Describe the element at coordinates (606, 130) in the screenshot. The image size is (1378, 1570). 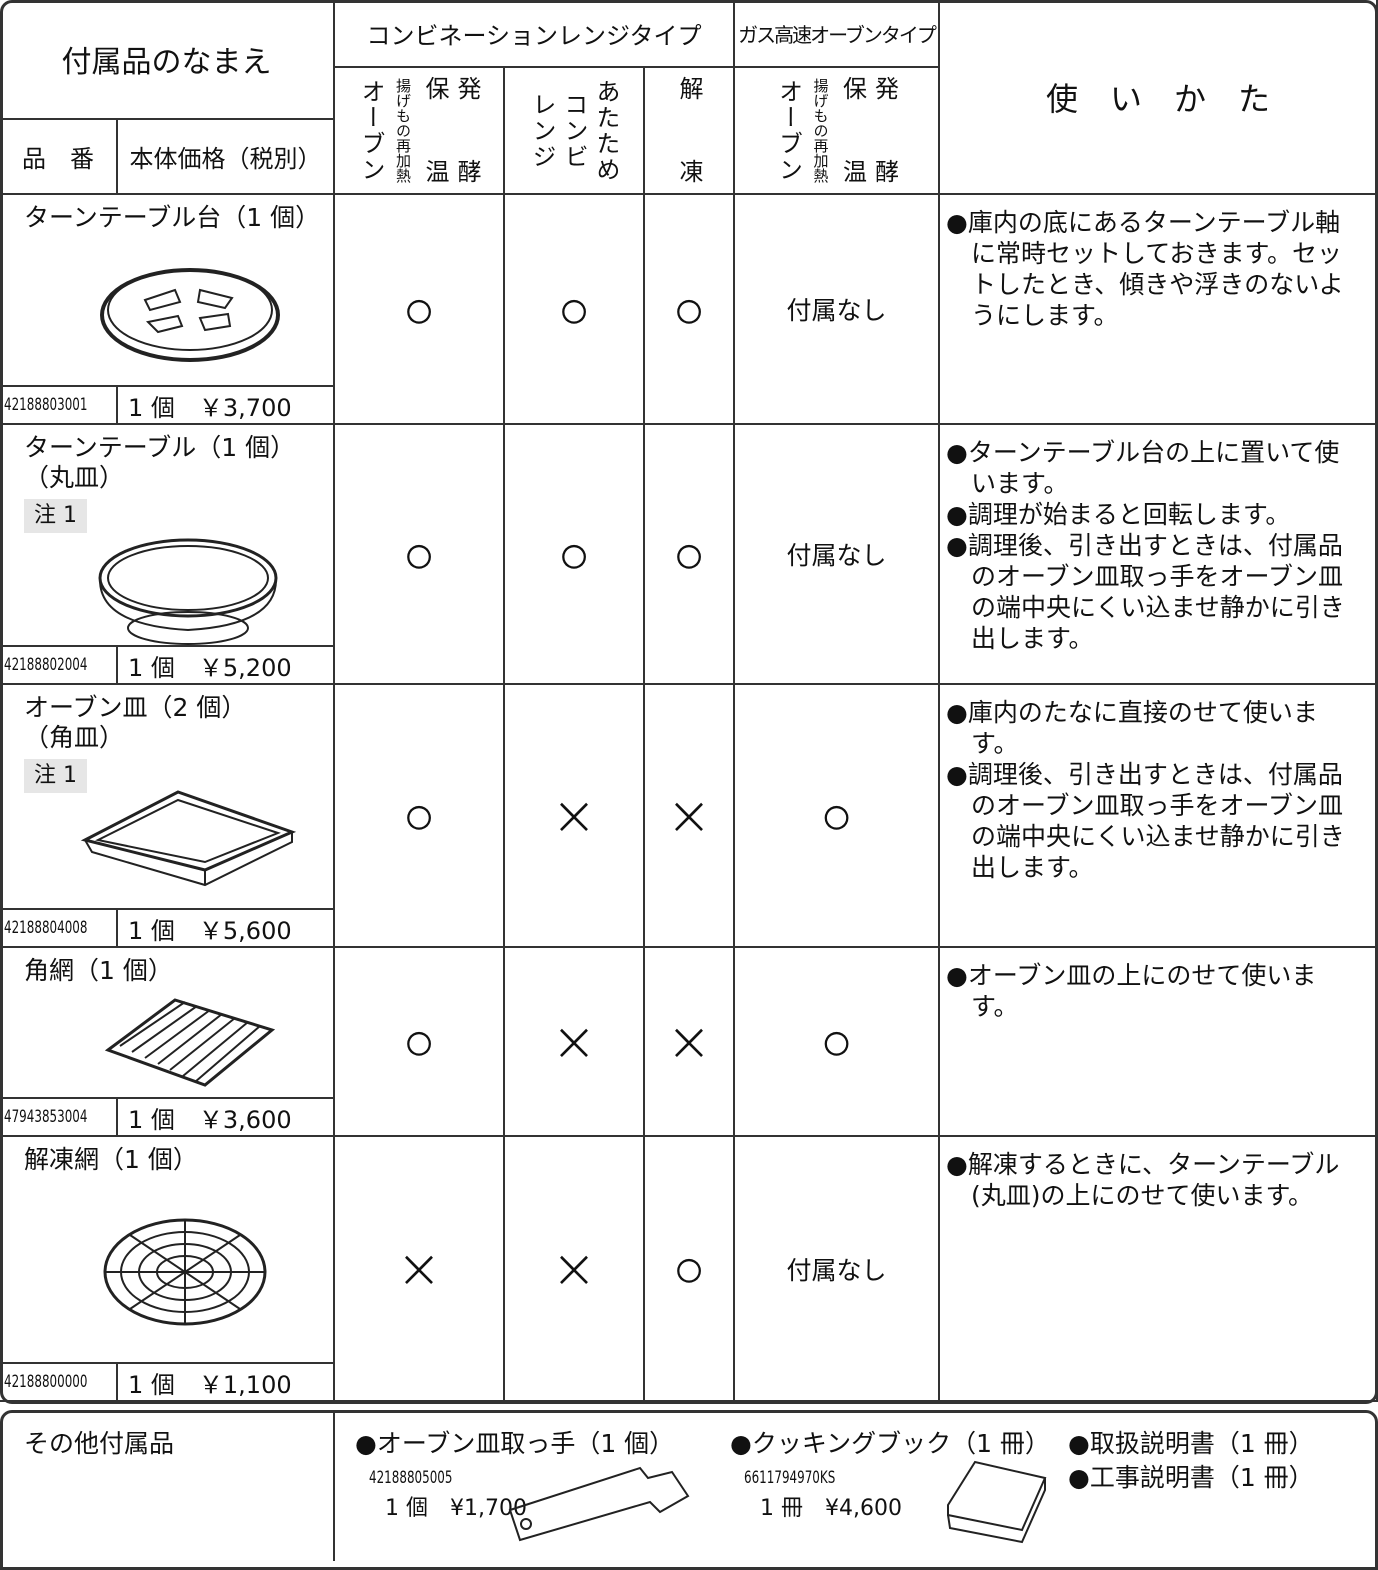
I see `mode-label: あたため` at that location.